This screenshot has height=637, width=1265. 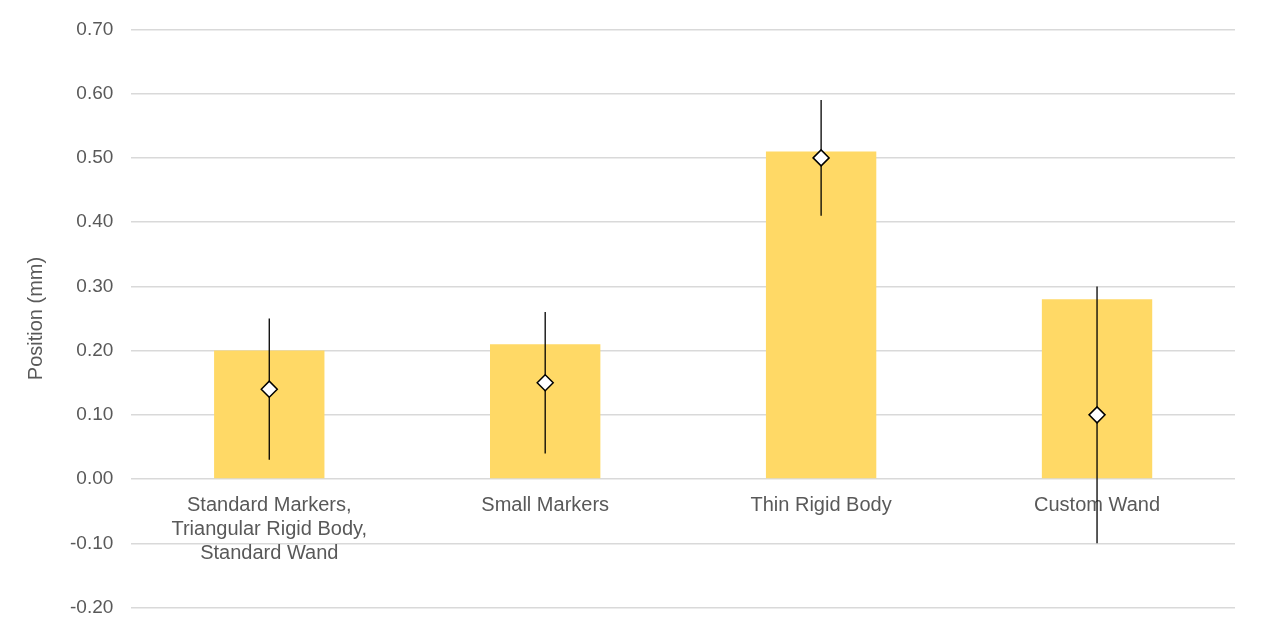 I want to click on y-tick-label: 0.60, so click(x=95, y=92).